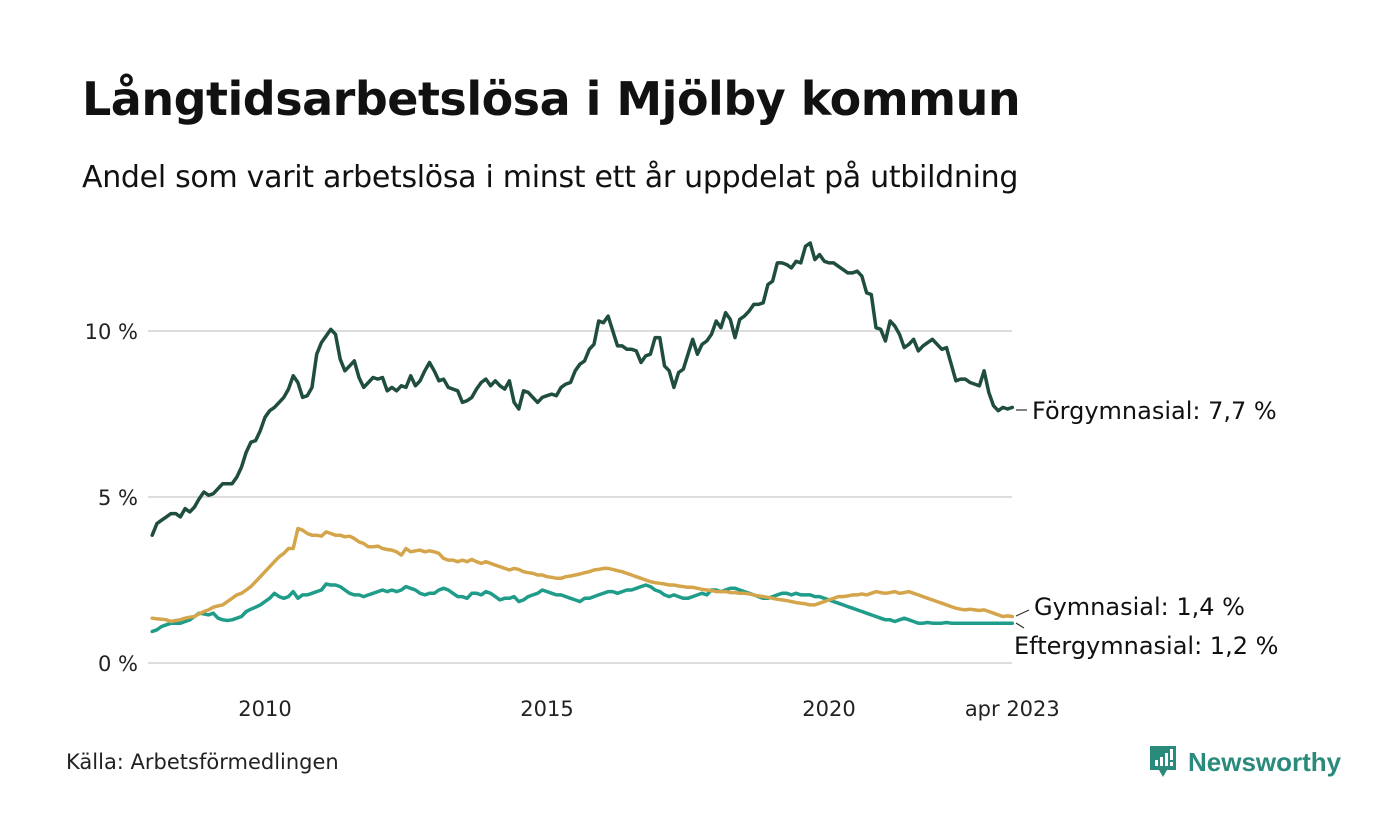  What do you see at coordinates (828, 709) in the screenshot?
I see `x-tick-label: 2020` at bounding box center [828, 709].